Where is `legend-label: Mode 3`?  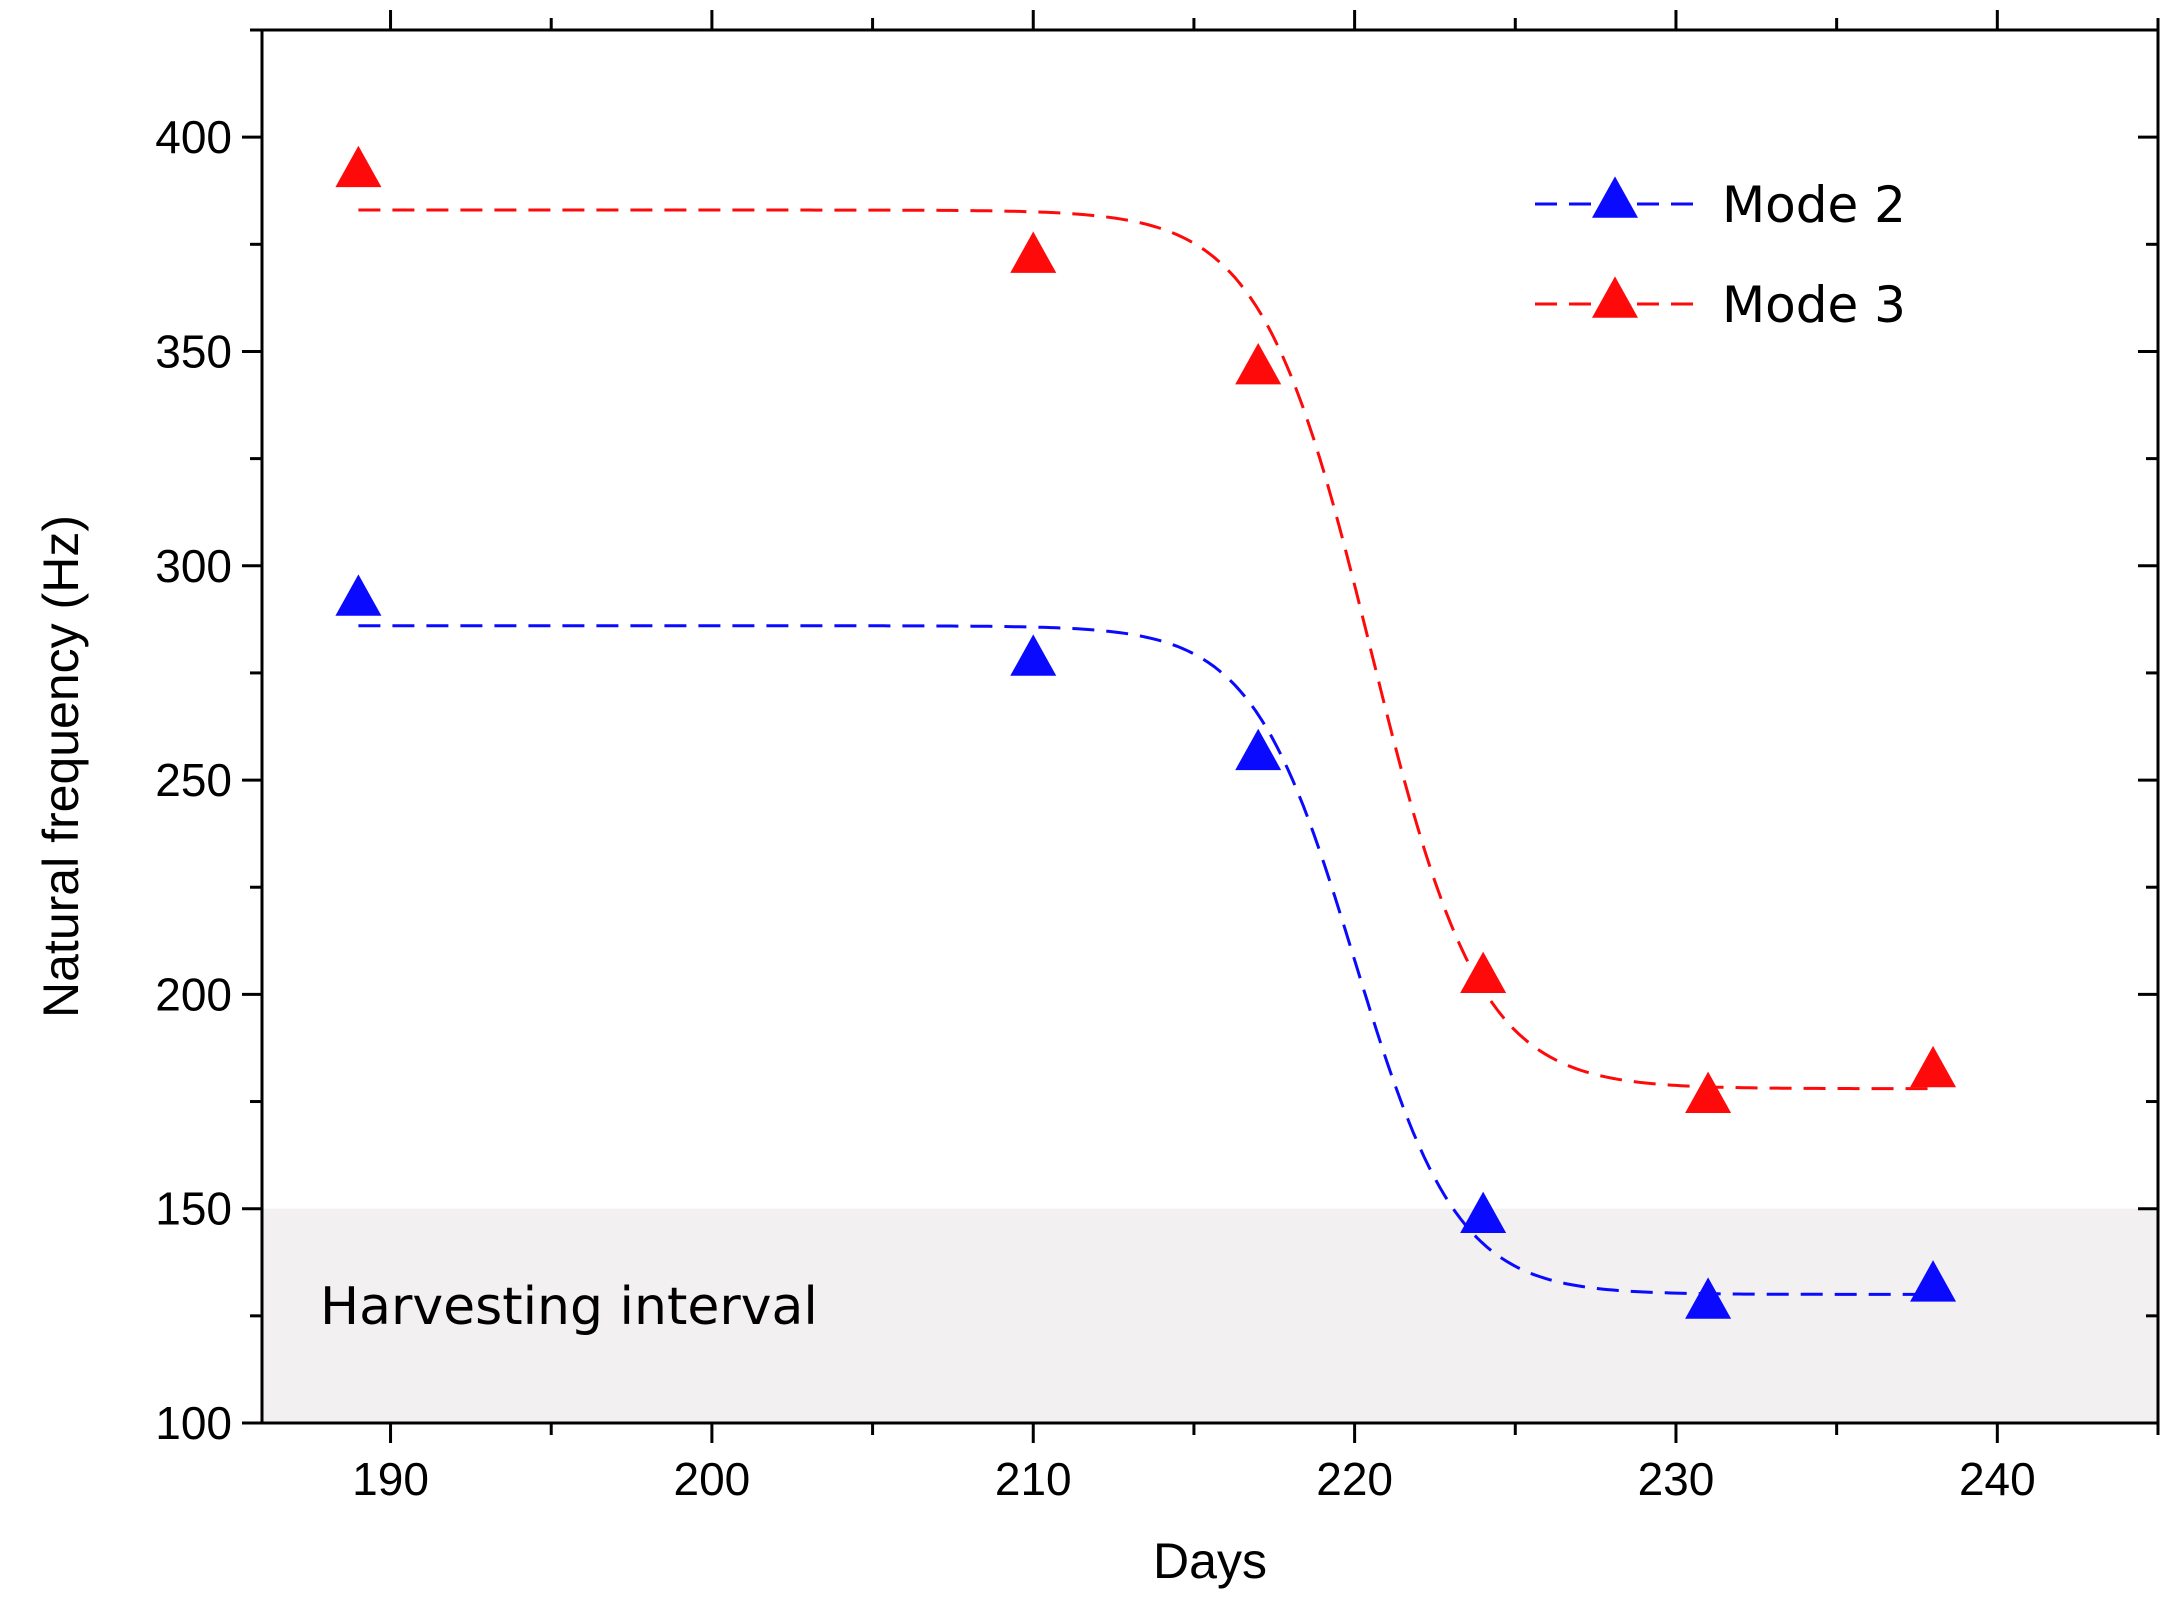
legend-label: Mode 3 is located at coordinates (1814, 305).